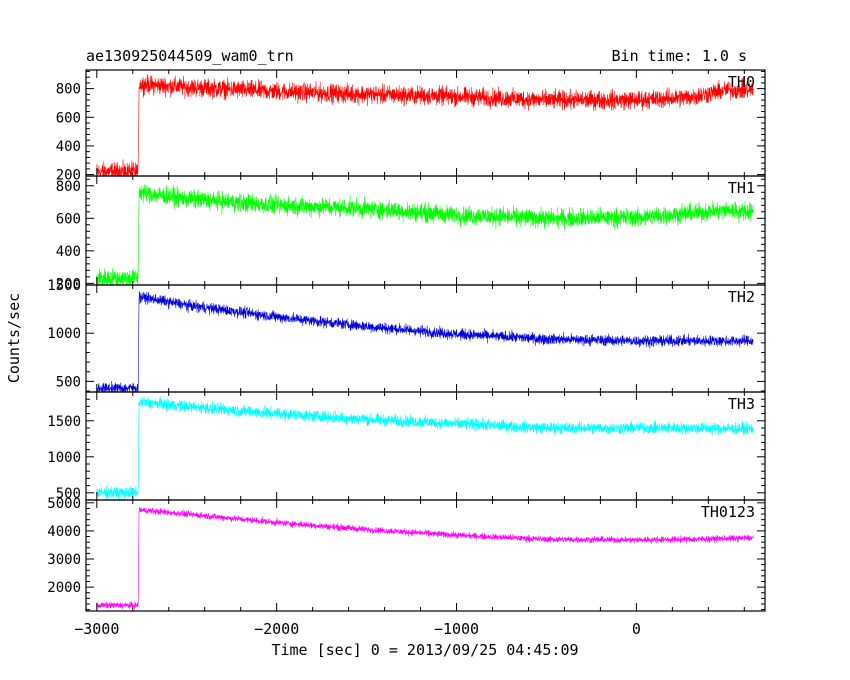 This screenshot has height=680, width=850. I want to click on x-tick-label: 0, so click(636, 629).